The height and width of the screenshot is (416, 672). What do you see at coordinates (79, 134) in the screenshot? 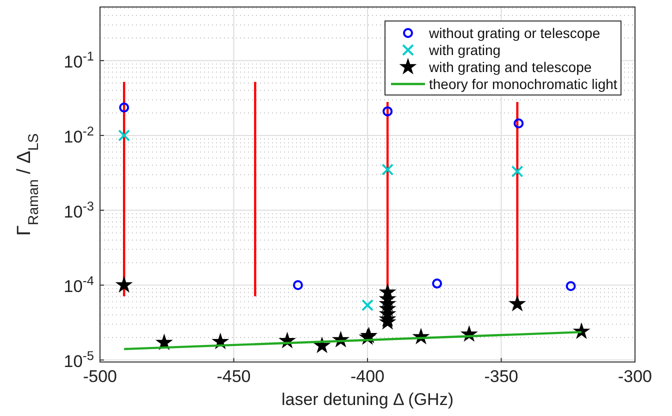
I see `y-tick-label: 10$^{-2}$` at bounding box center [79, 134].